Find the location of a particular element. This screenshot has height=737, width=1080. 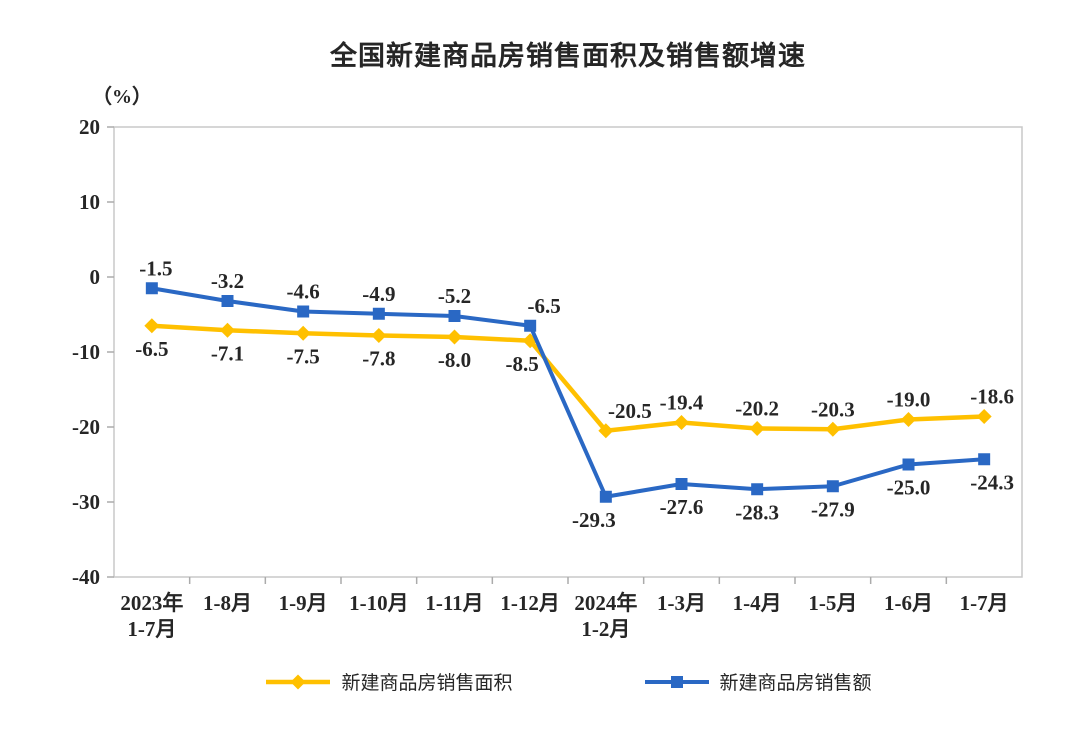

data-point-label: -24.3 is located at coordinates (992, 482).